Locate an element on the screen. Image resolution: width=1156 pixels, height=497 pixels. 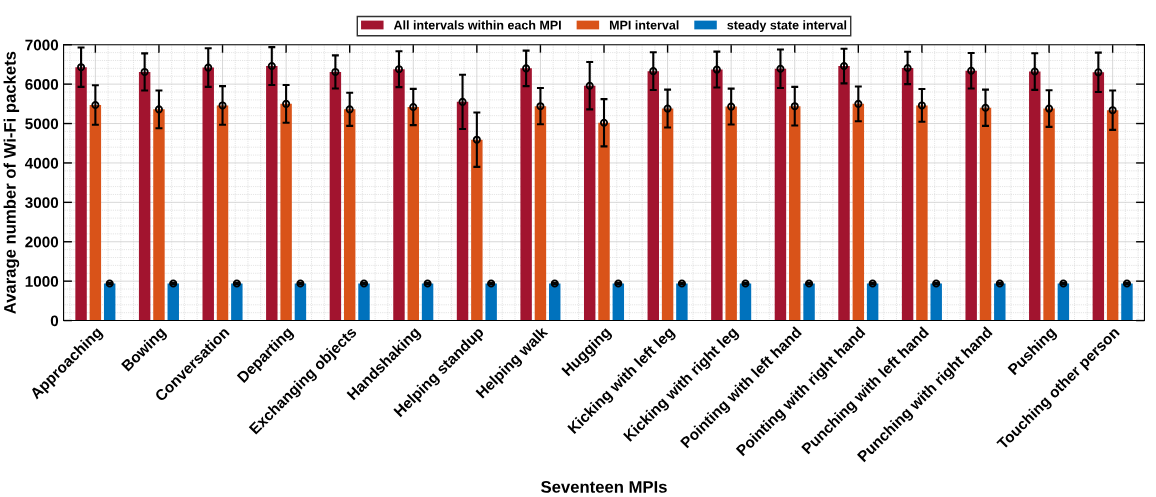
legend-label: steady state interval is located at coordinates (787, 26).